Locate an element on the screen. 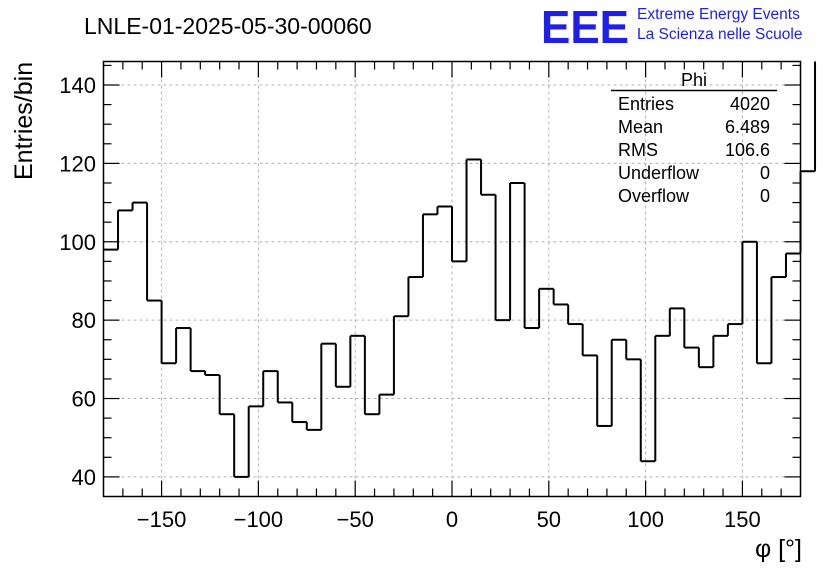  y-tick-label: 60 is located at coordinates (84, 399).